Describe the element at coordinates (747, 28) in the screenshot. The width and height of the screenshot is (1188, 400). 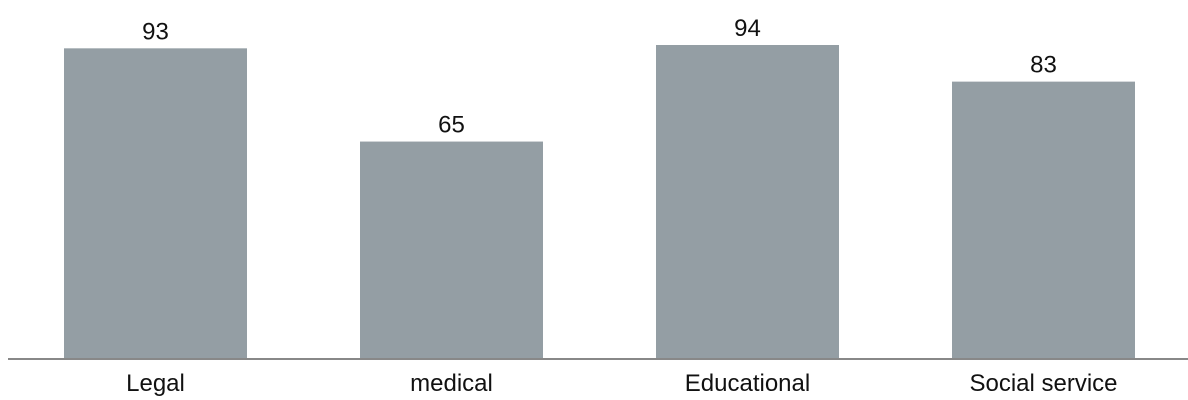
I see `value-label-educational: 94` at that location.